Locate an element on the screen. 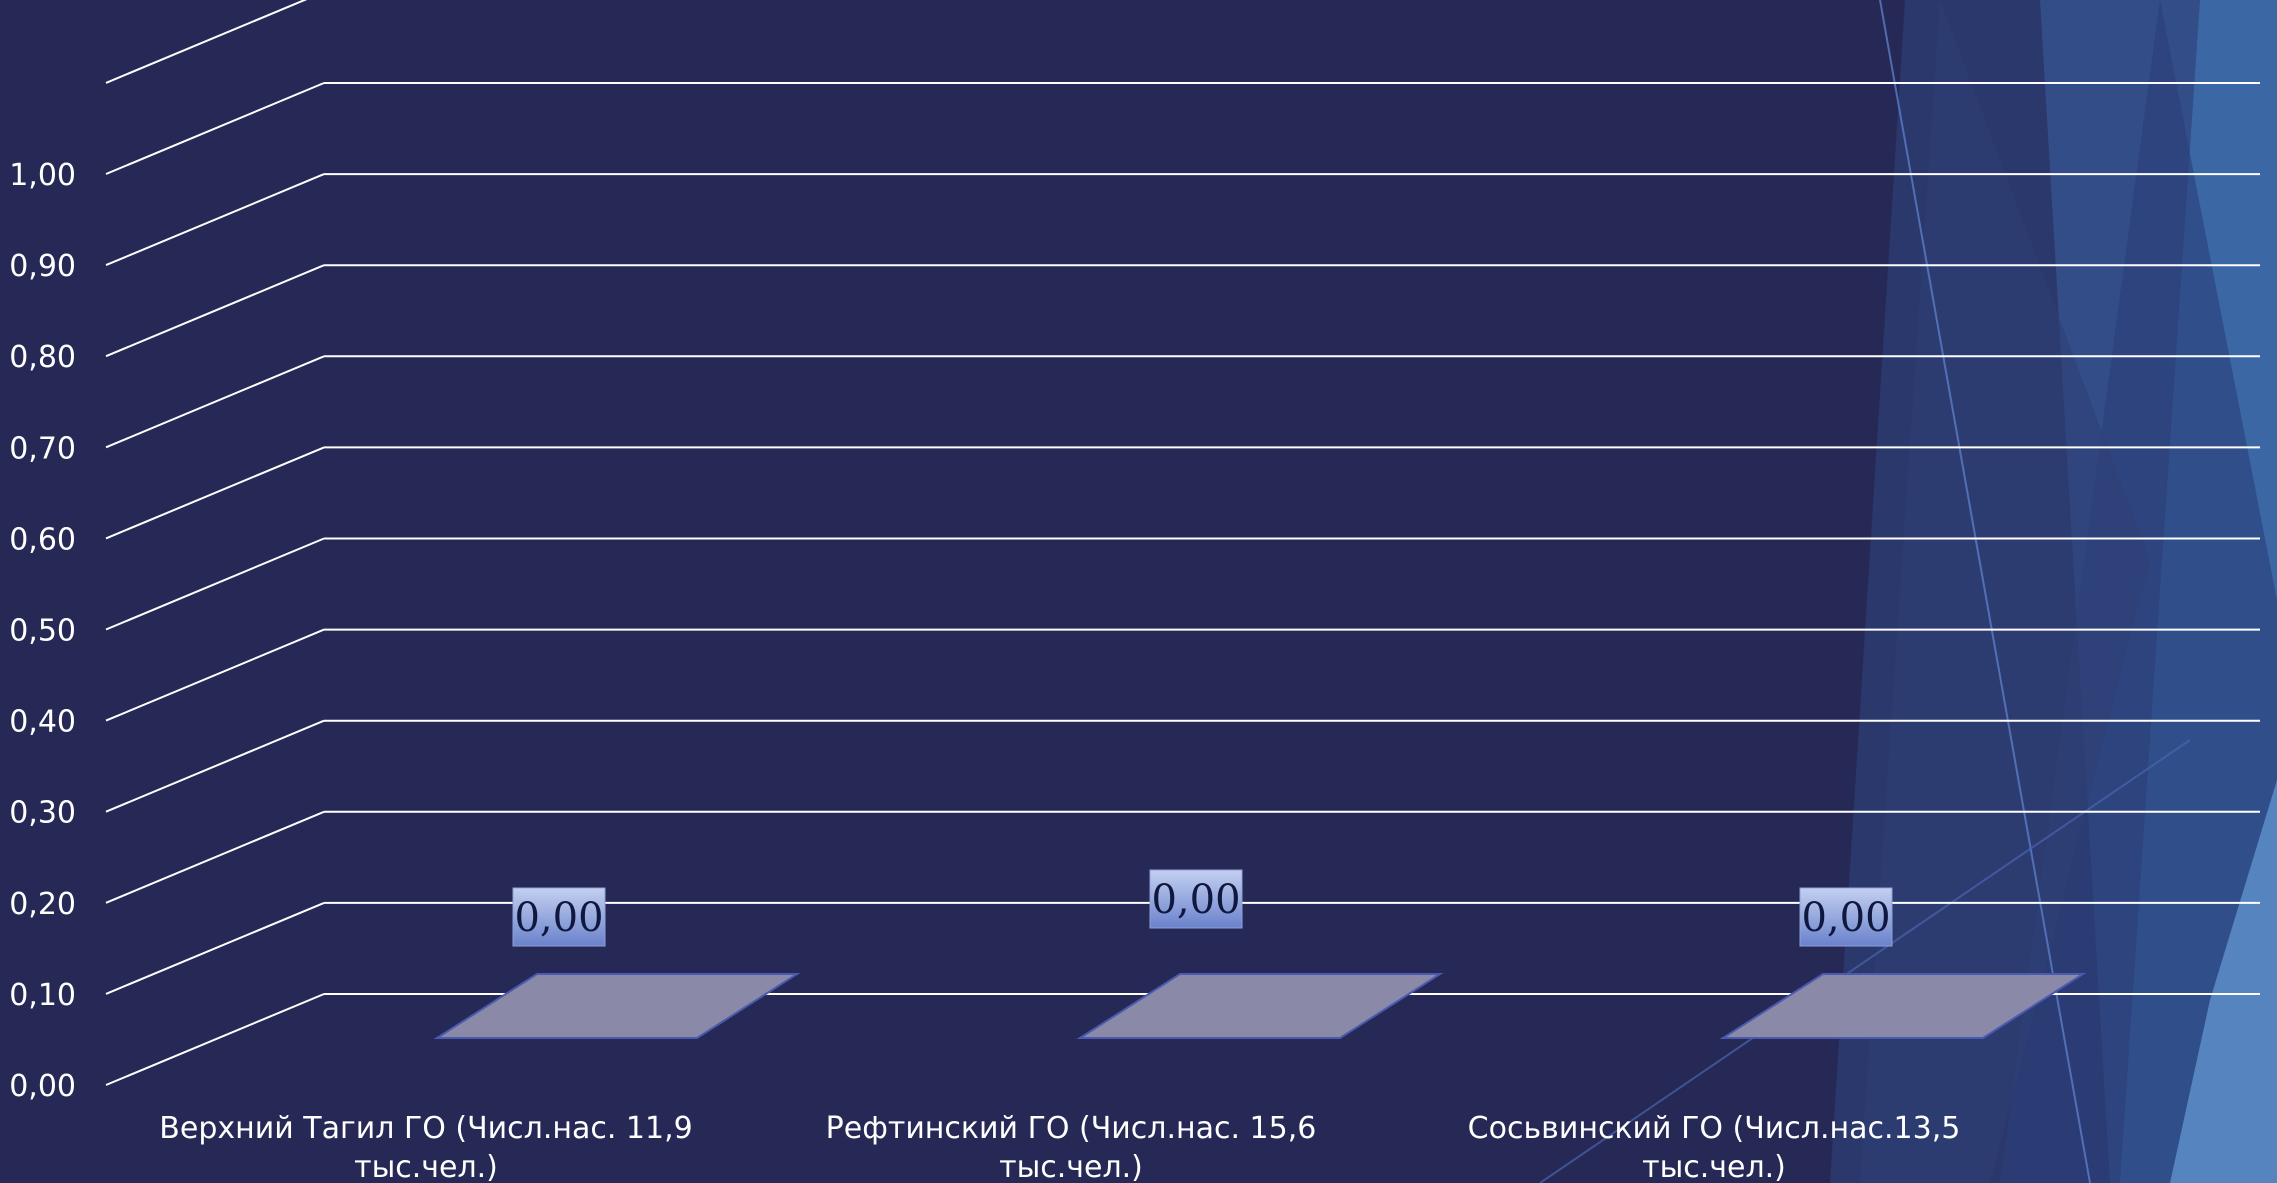 This screenshot has height=1183, width=2277. y-tick-label: 0,20 is located at coordinates (42, 904).